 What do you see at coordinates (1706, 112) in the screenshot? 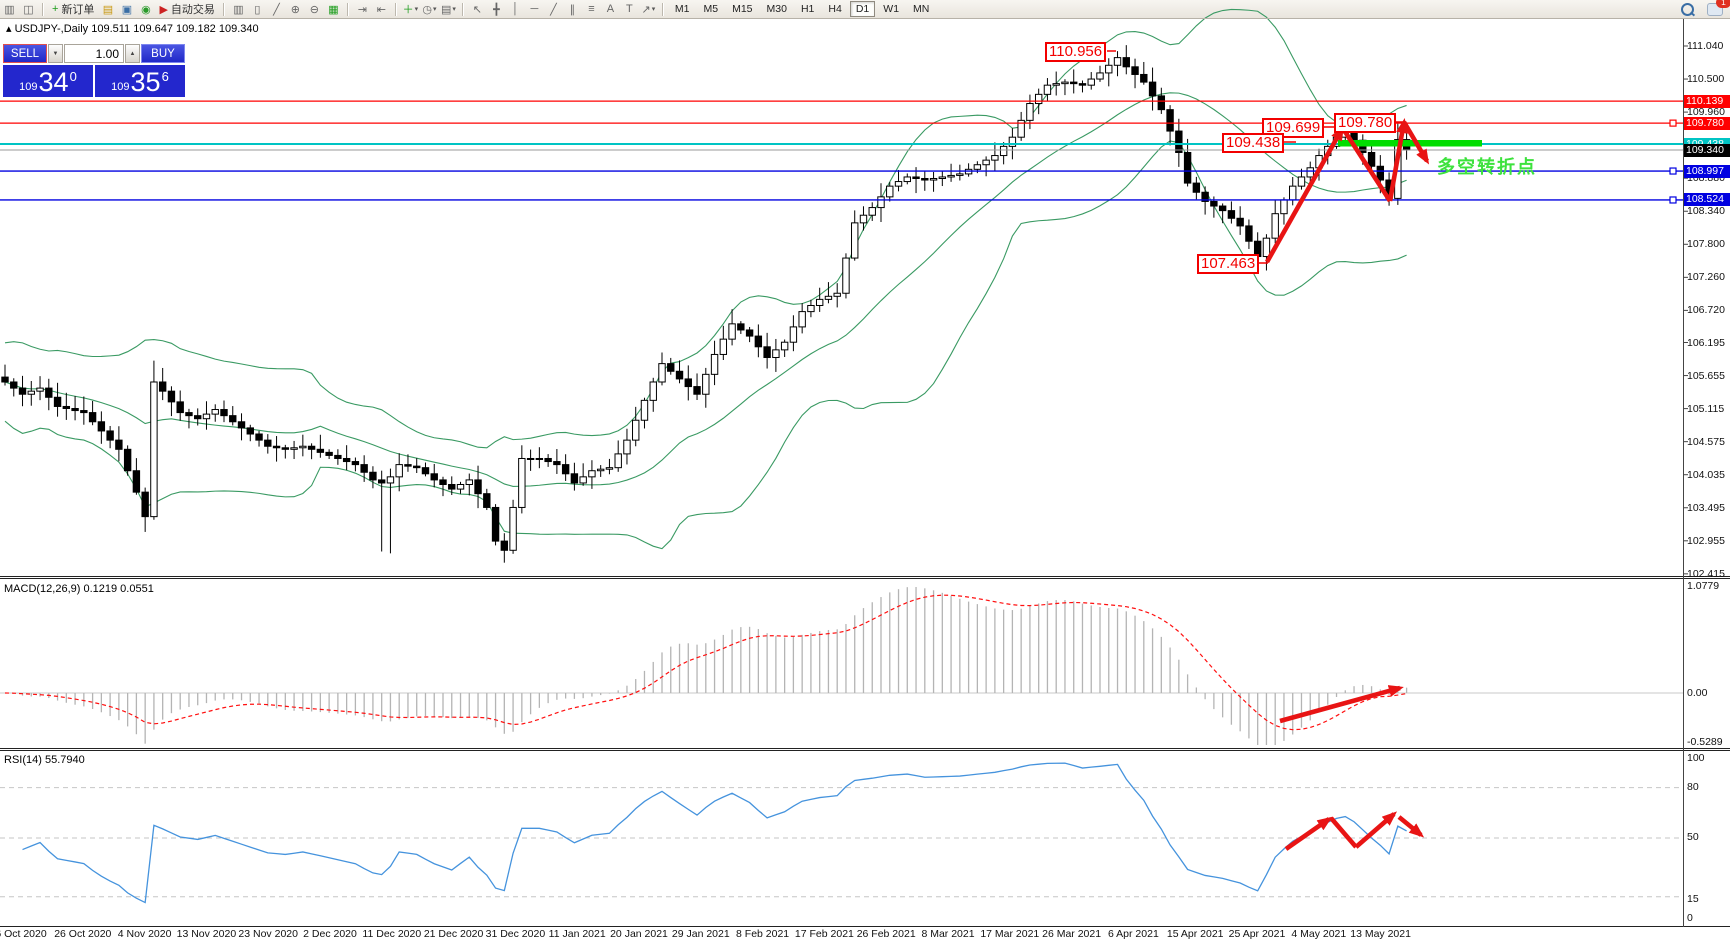
I see `price-axis-tick: 109.960` at bounding box center [1706, 112].